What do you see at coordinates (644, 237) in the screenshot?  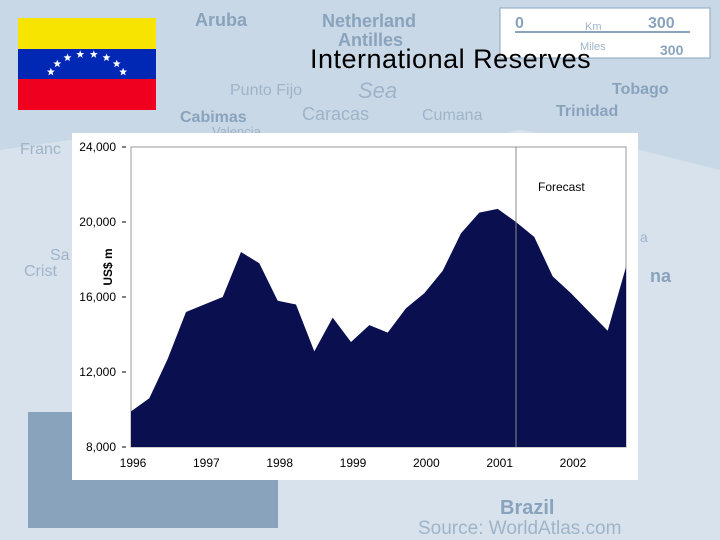 I see `map-label-a: a` at bounding box center [644, 237].